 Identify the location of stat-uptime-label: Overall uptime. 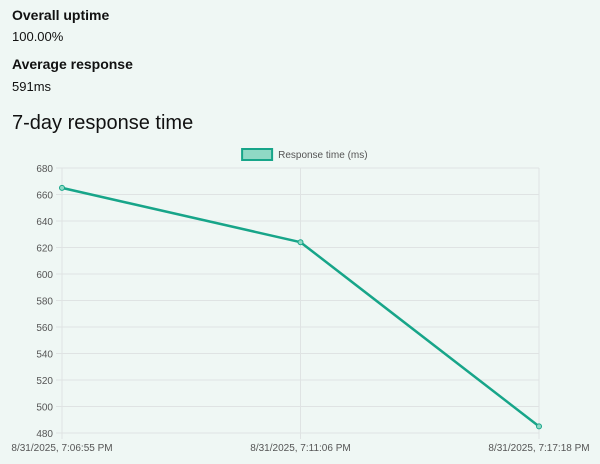
(61, 15).